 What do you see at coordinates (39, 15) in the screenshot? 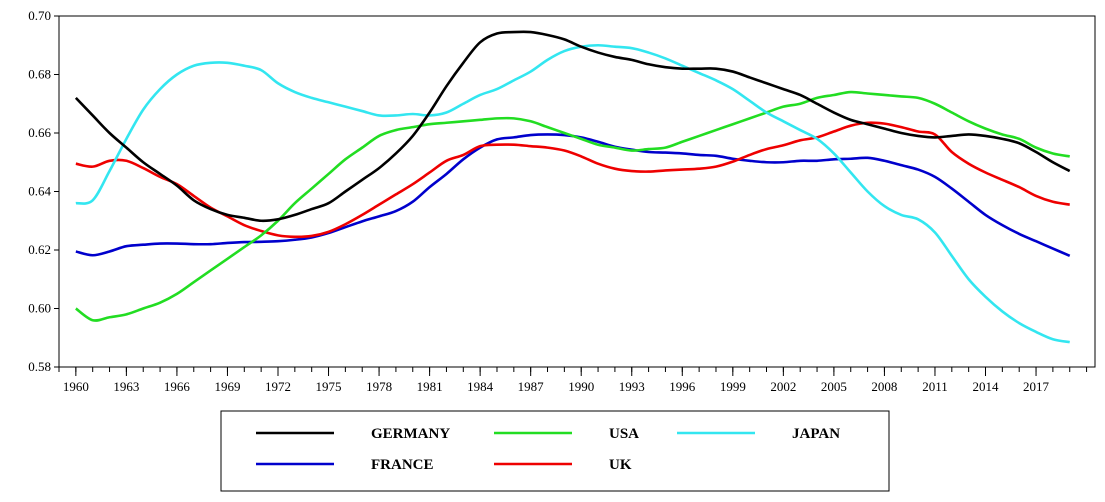
I see `y-tick-label: 0.70` at bounding box center [39, 15].